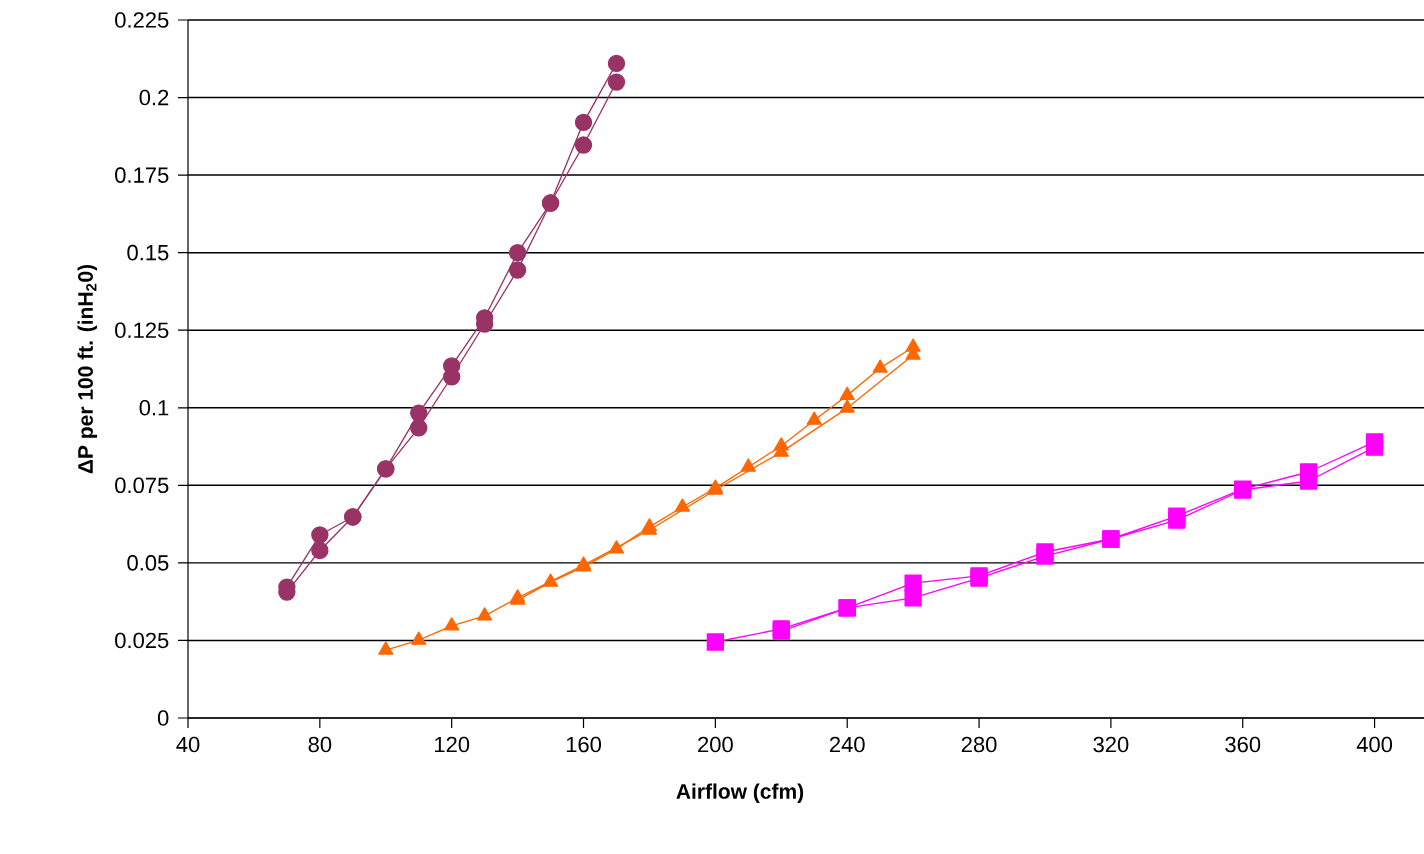 The width and height of the screenshot is (1424, 854). Describe the element at coordinates (142, 485) in the screenshot. I see `y-tick-label: 0.075` at that location.